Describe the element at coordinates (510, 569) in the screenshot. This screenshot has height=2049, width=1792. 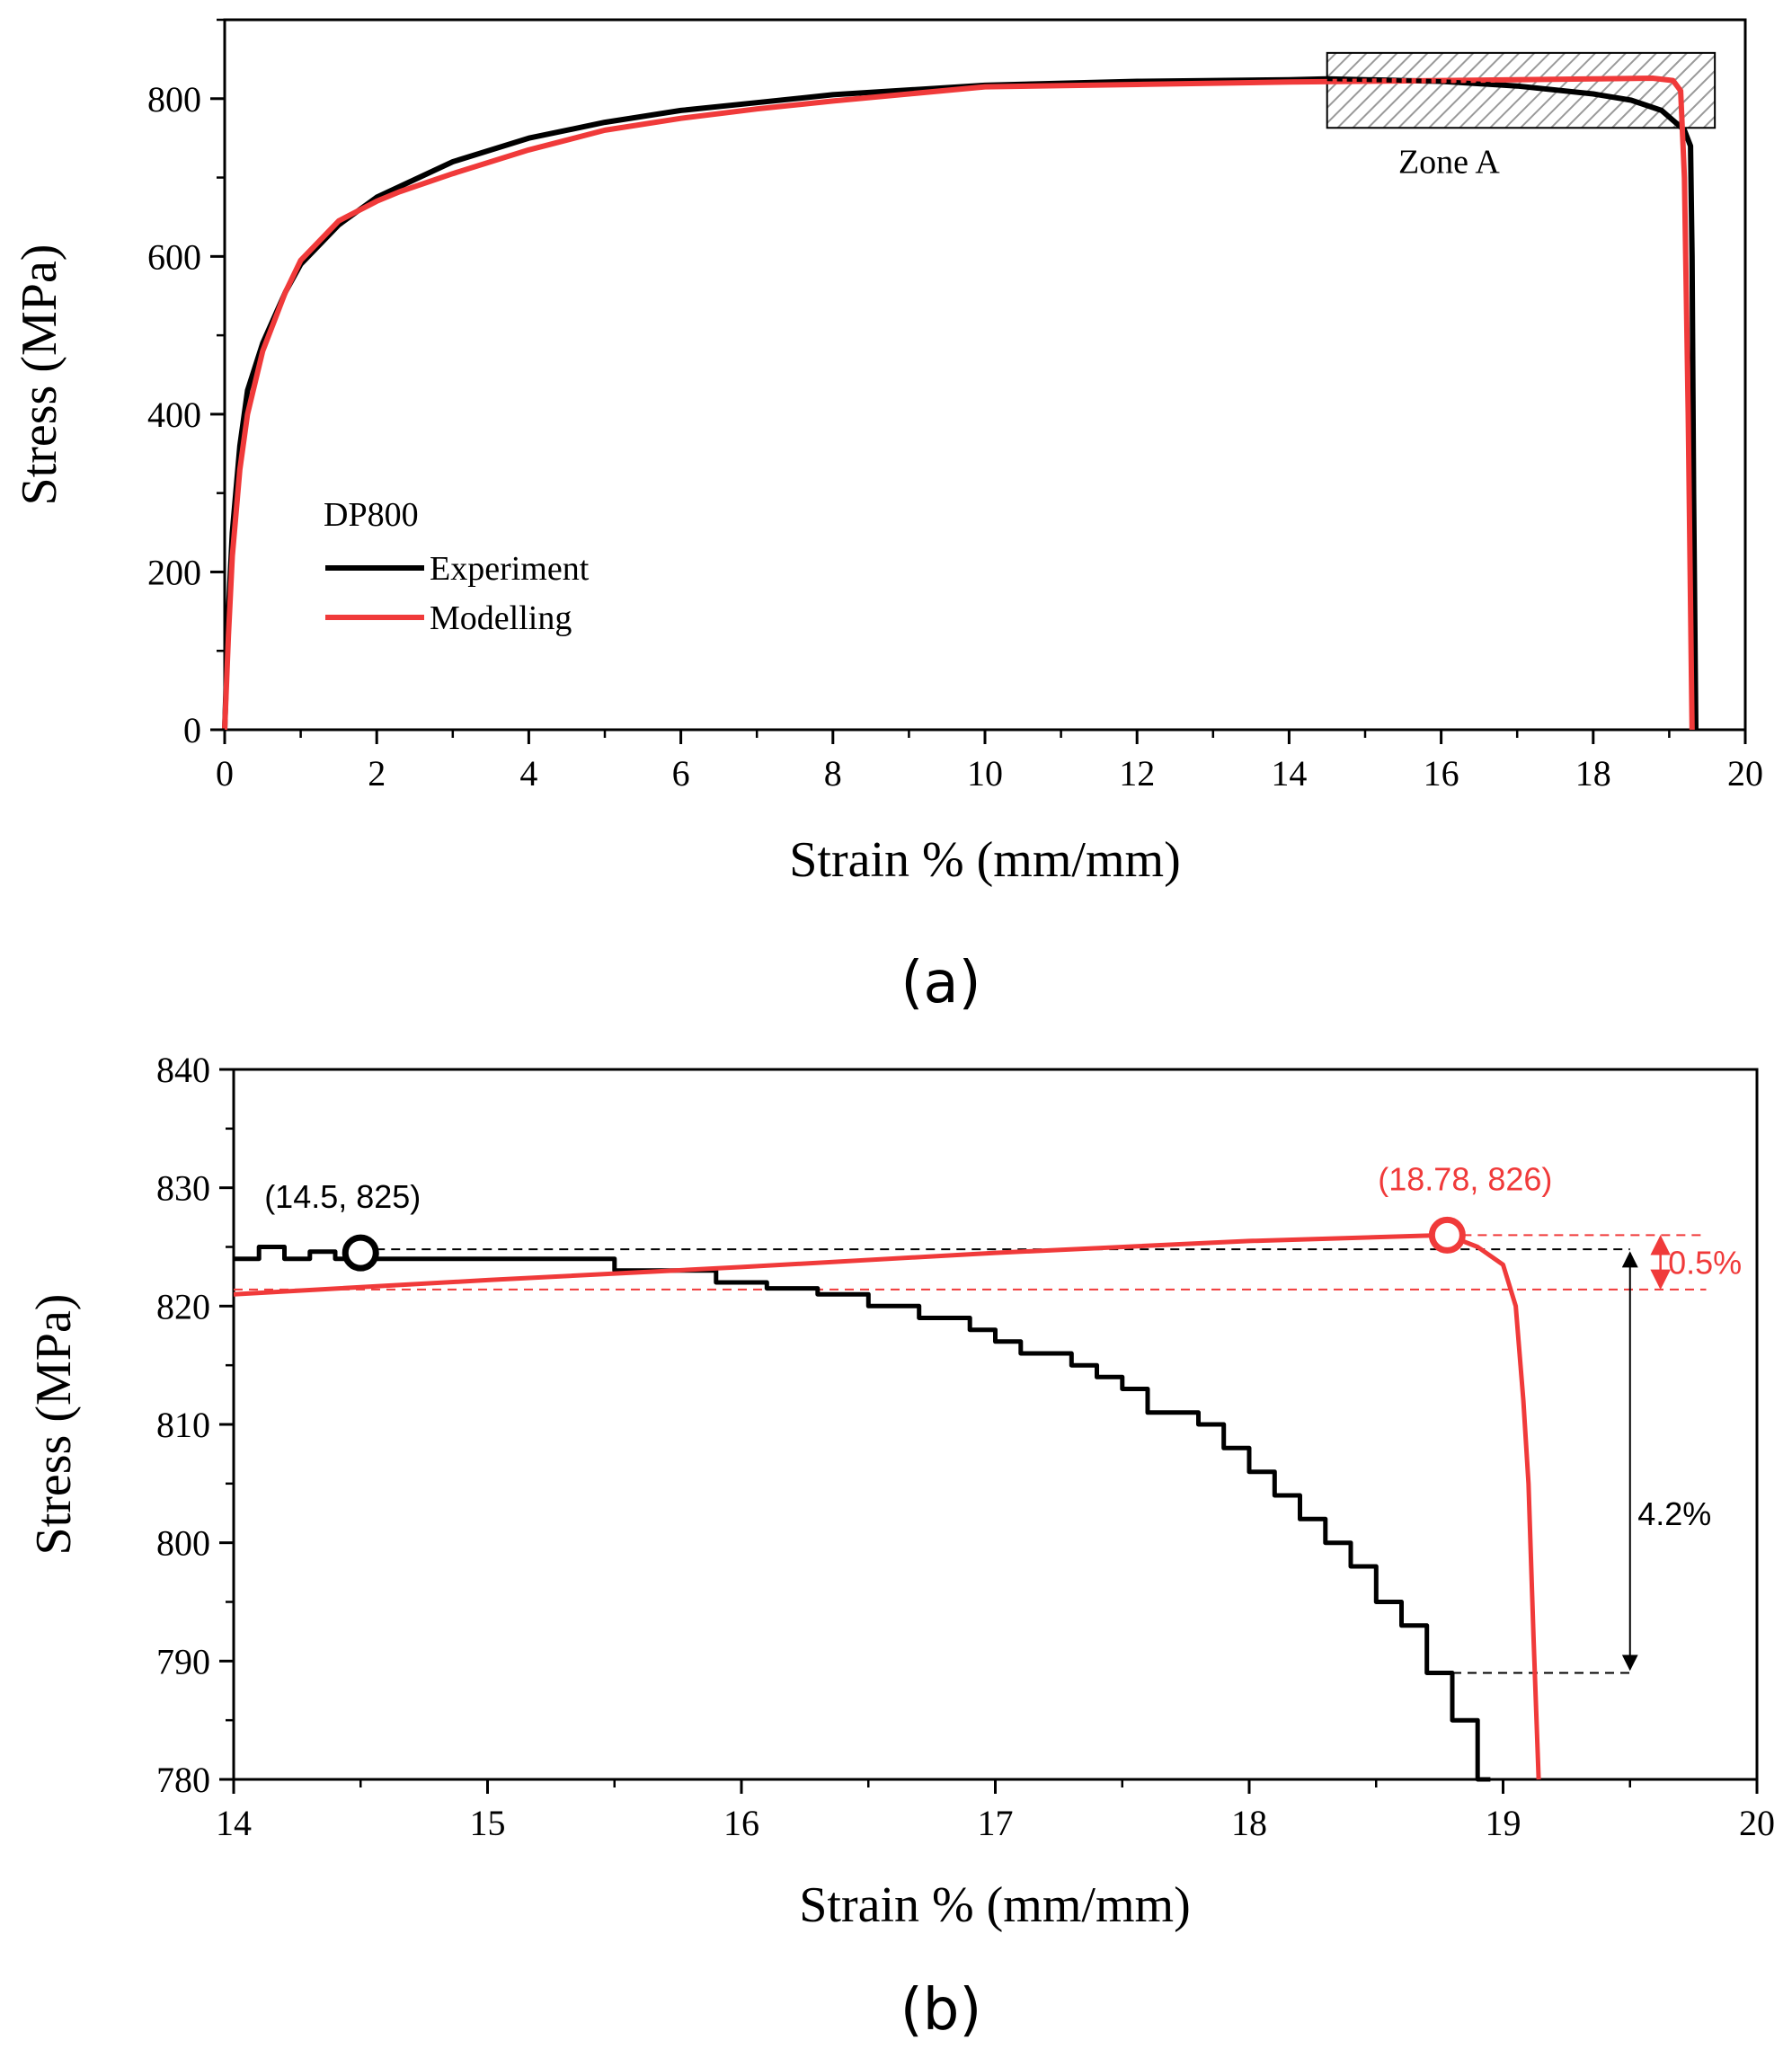
I see `legend-label-experiment: Experiment` at that location.